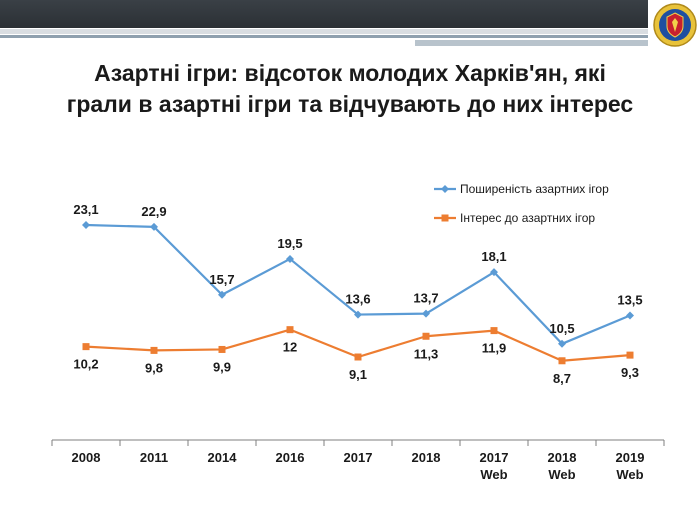 The image size is (700, 525). Describe the element at coordinates (85, 209) in the screenshot. I see `data-label: 23,1` at that location.